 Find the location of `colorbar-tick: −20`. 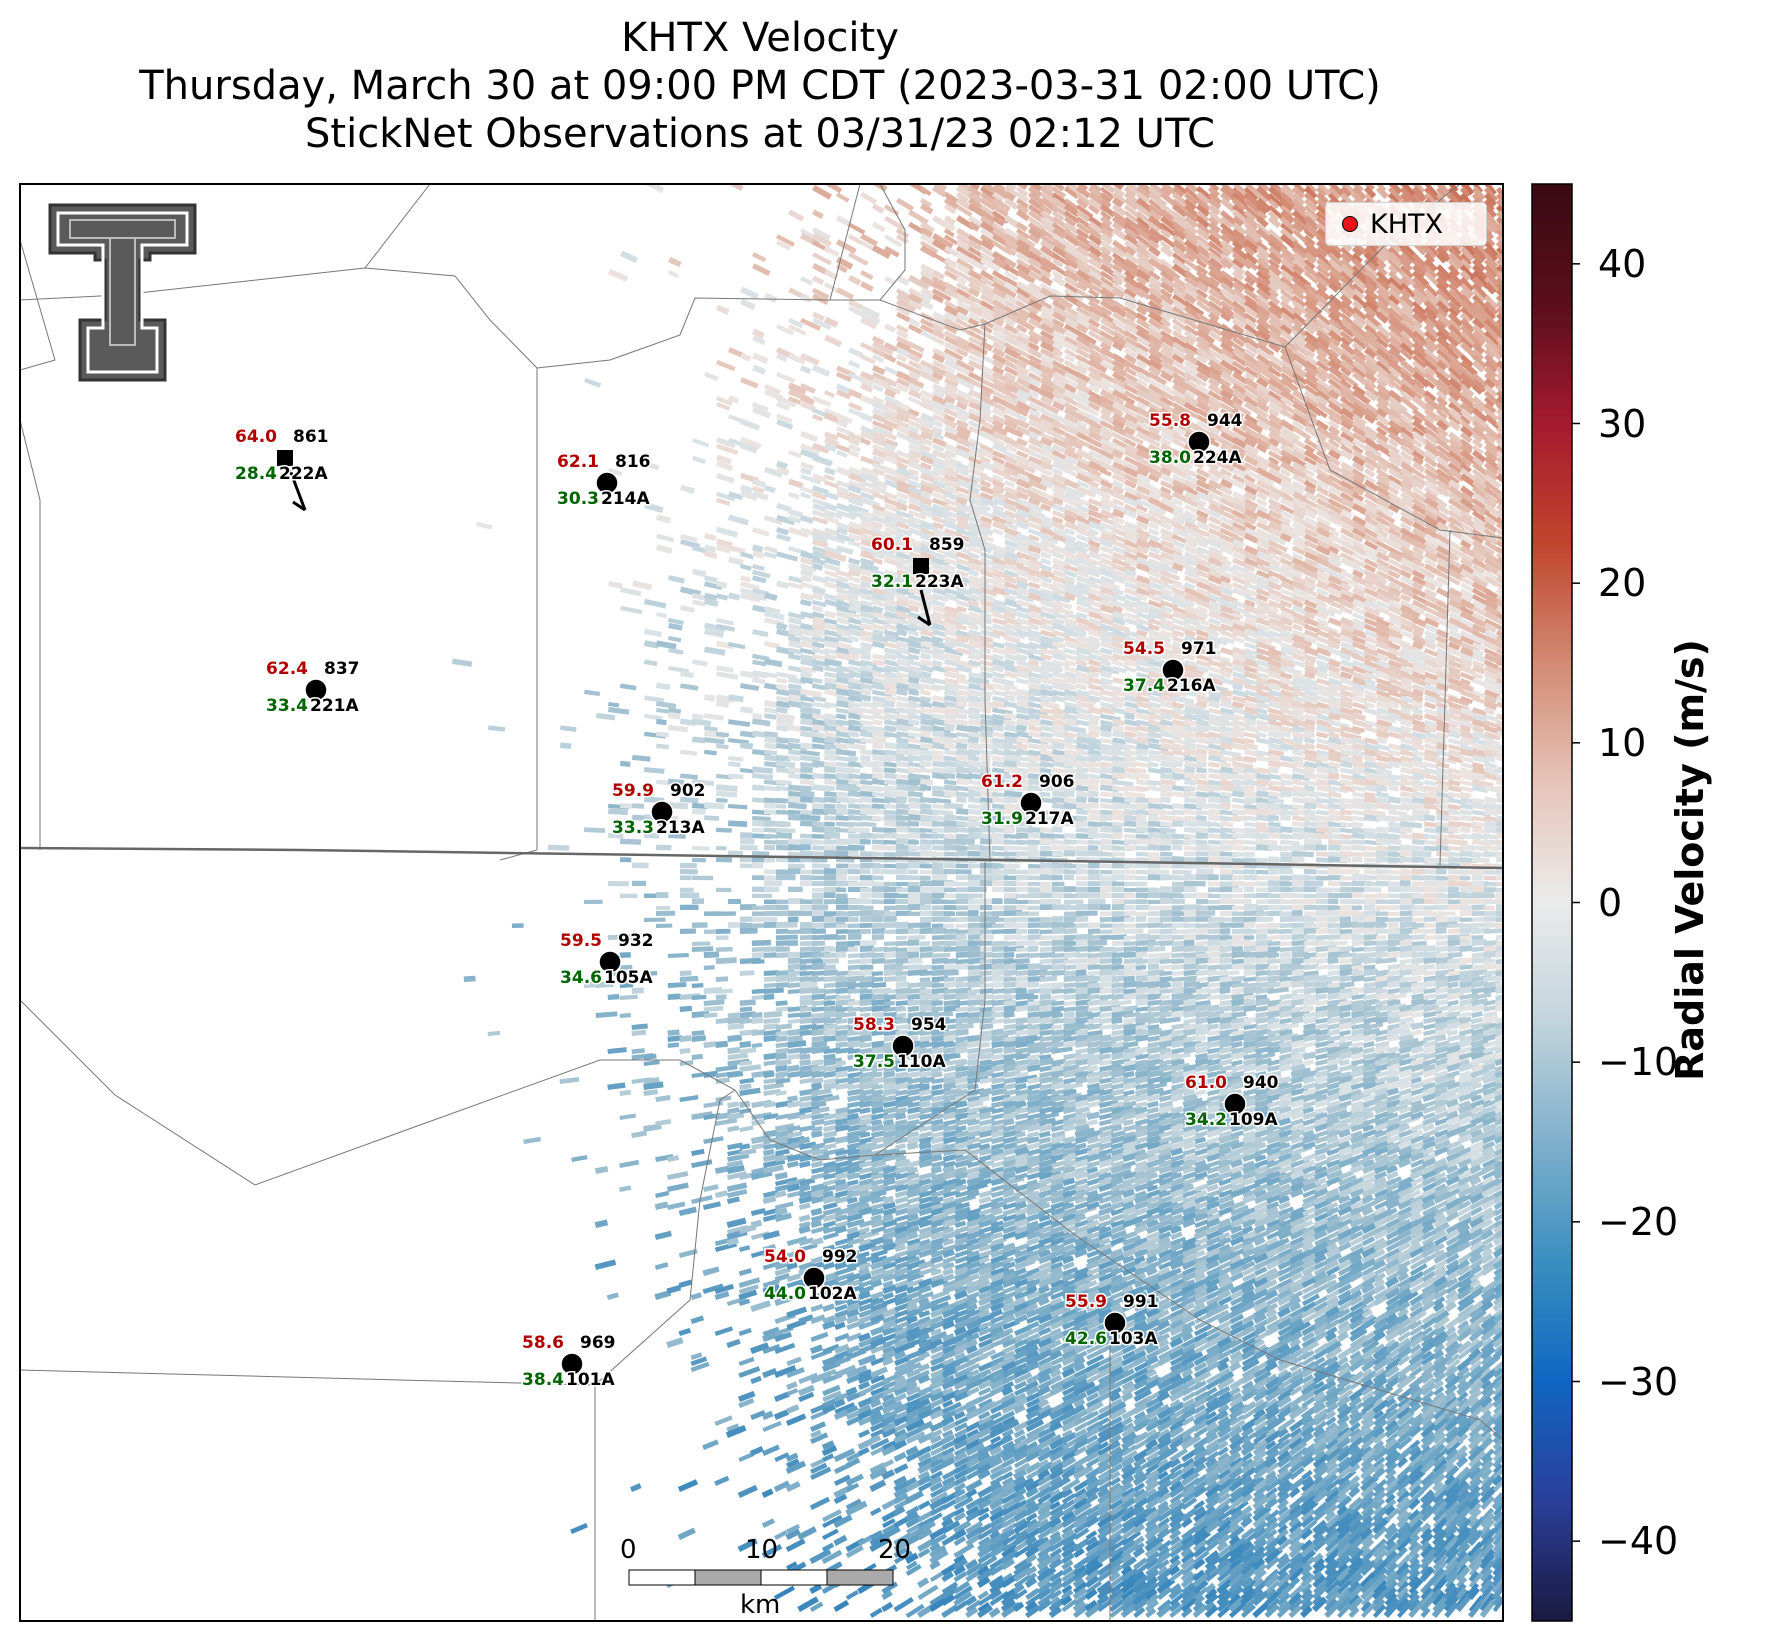

colorbar-tick: −20 is located at coordinates (1638, 1222).